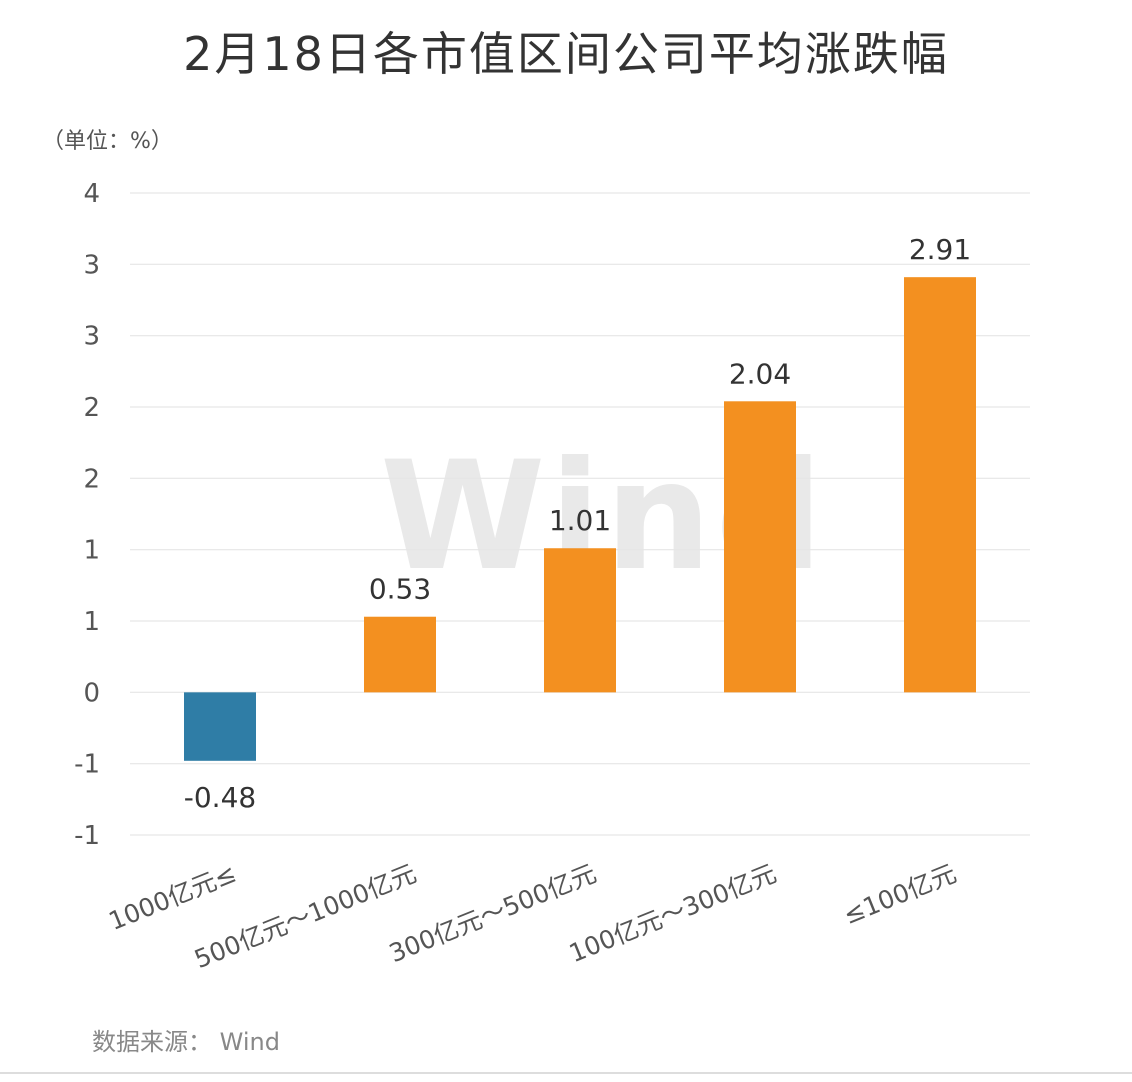  I want to click on bottom-divider, so click(566, 1073).